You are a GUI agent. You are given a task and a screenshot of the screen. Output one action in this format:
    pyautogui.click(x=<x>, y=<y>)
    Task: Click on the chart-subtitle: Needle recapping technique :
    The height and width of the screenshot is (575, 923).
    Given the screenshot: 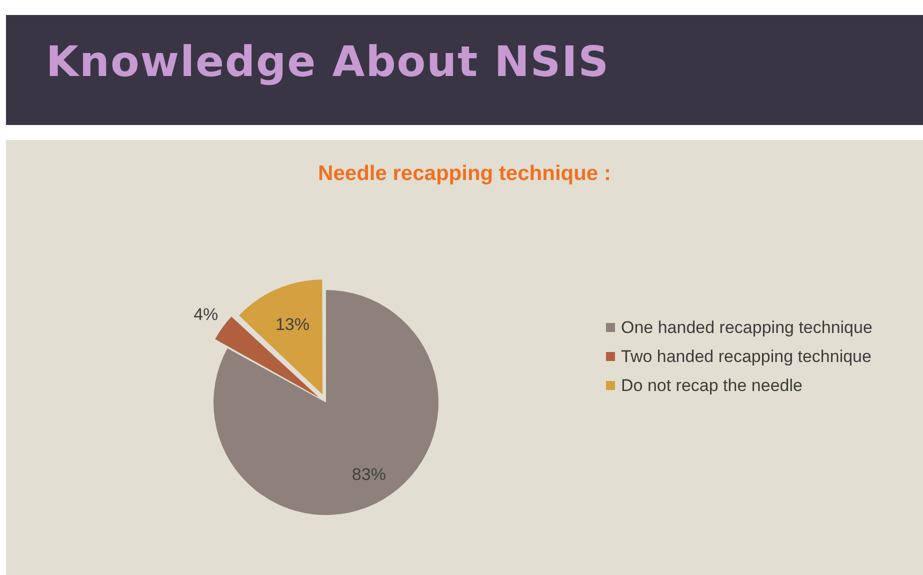 What is the action you would take?
    pyautogui.click(x=464, y=174)
    